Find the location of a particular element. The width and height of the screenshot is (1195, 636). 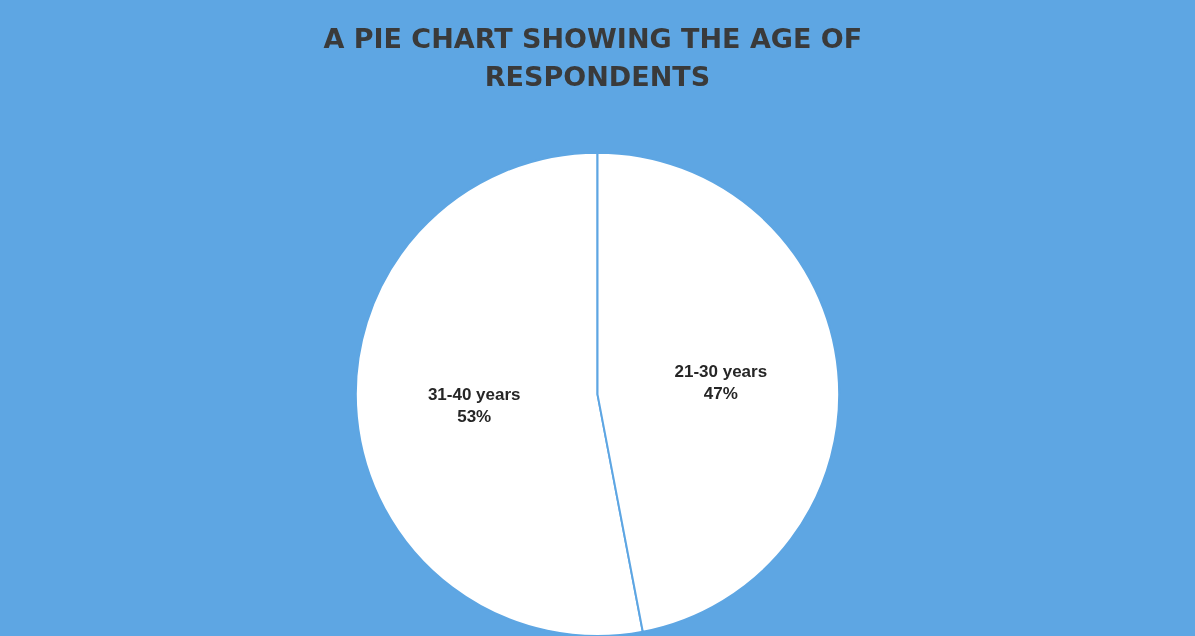

slice-label: 31-40 years is located at coordinates (474, 395).